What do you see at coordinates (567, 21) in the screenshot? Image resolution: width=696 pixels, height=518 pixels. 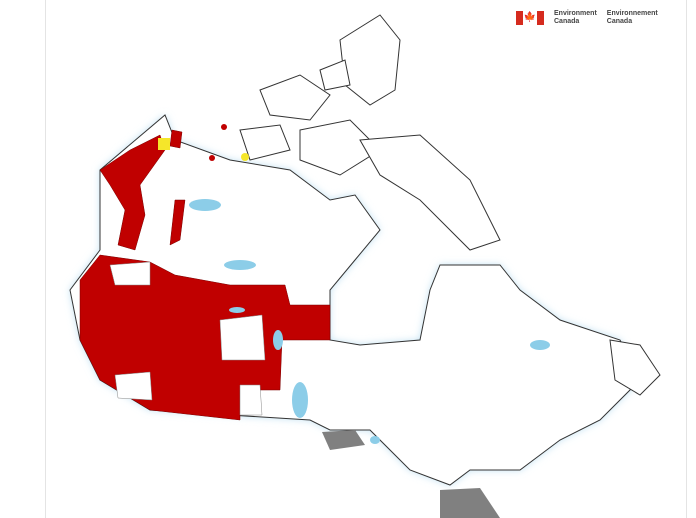 I see `logo-en-line2: Canada` at bounding box center [567, 21].